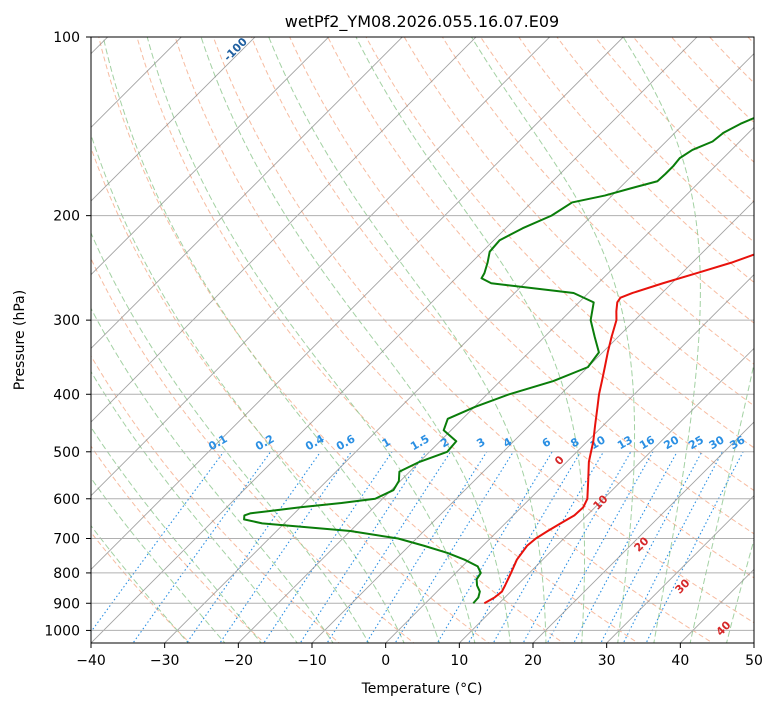 The image size is (775, 708). Describe the element at coordinates (62, 631) in the screenshot. I see `y-tick-label: 1000` at that location.